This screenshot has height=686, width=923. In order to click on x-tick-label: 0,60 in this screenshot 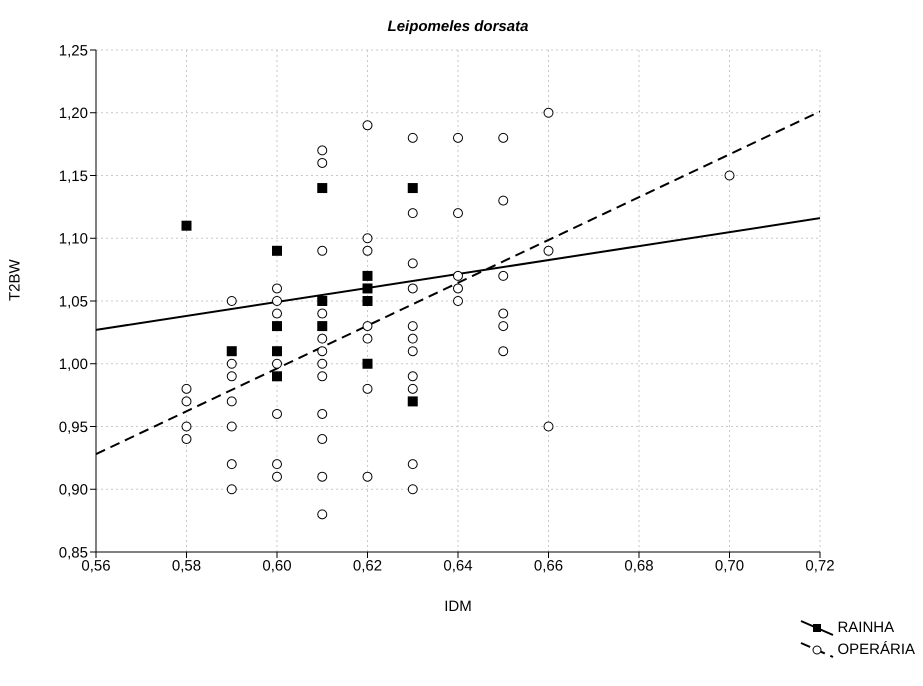, I will do `click(277, 566)`.